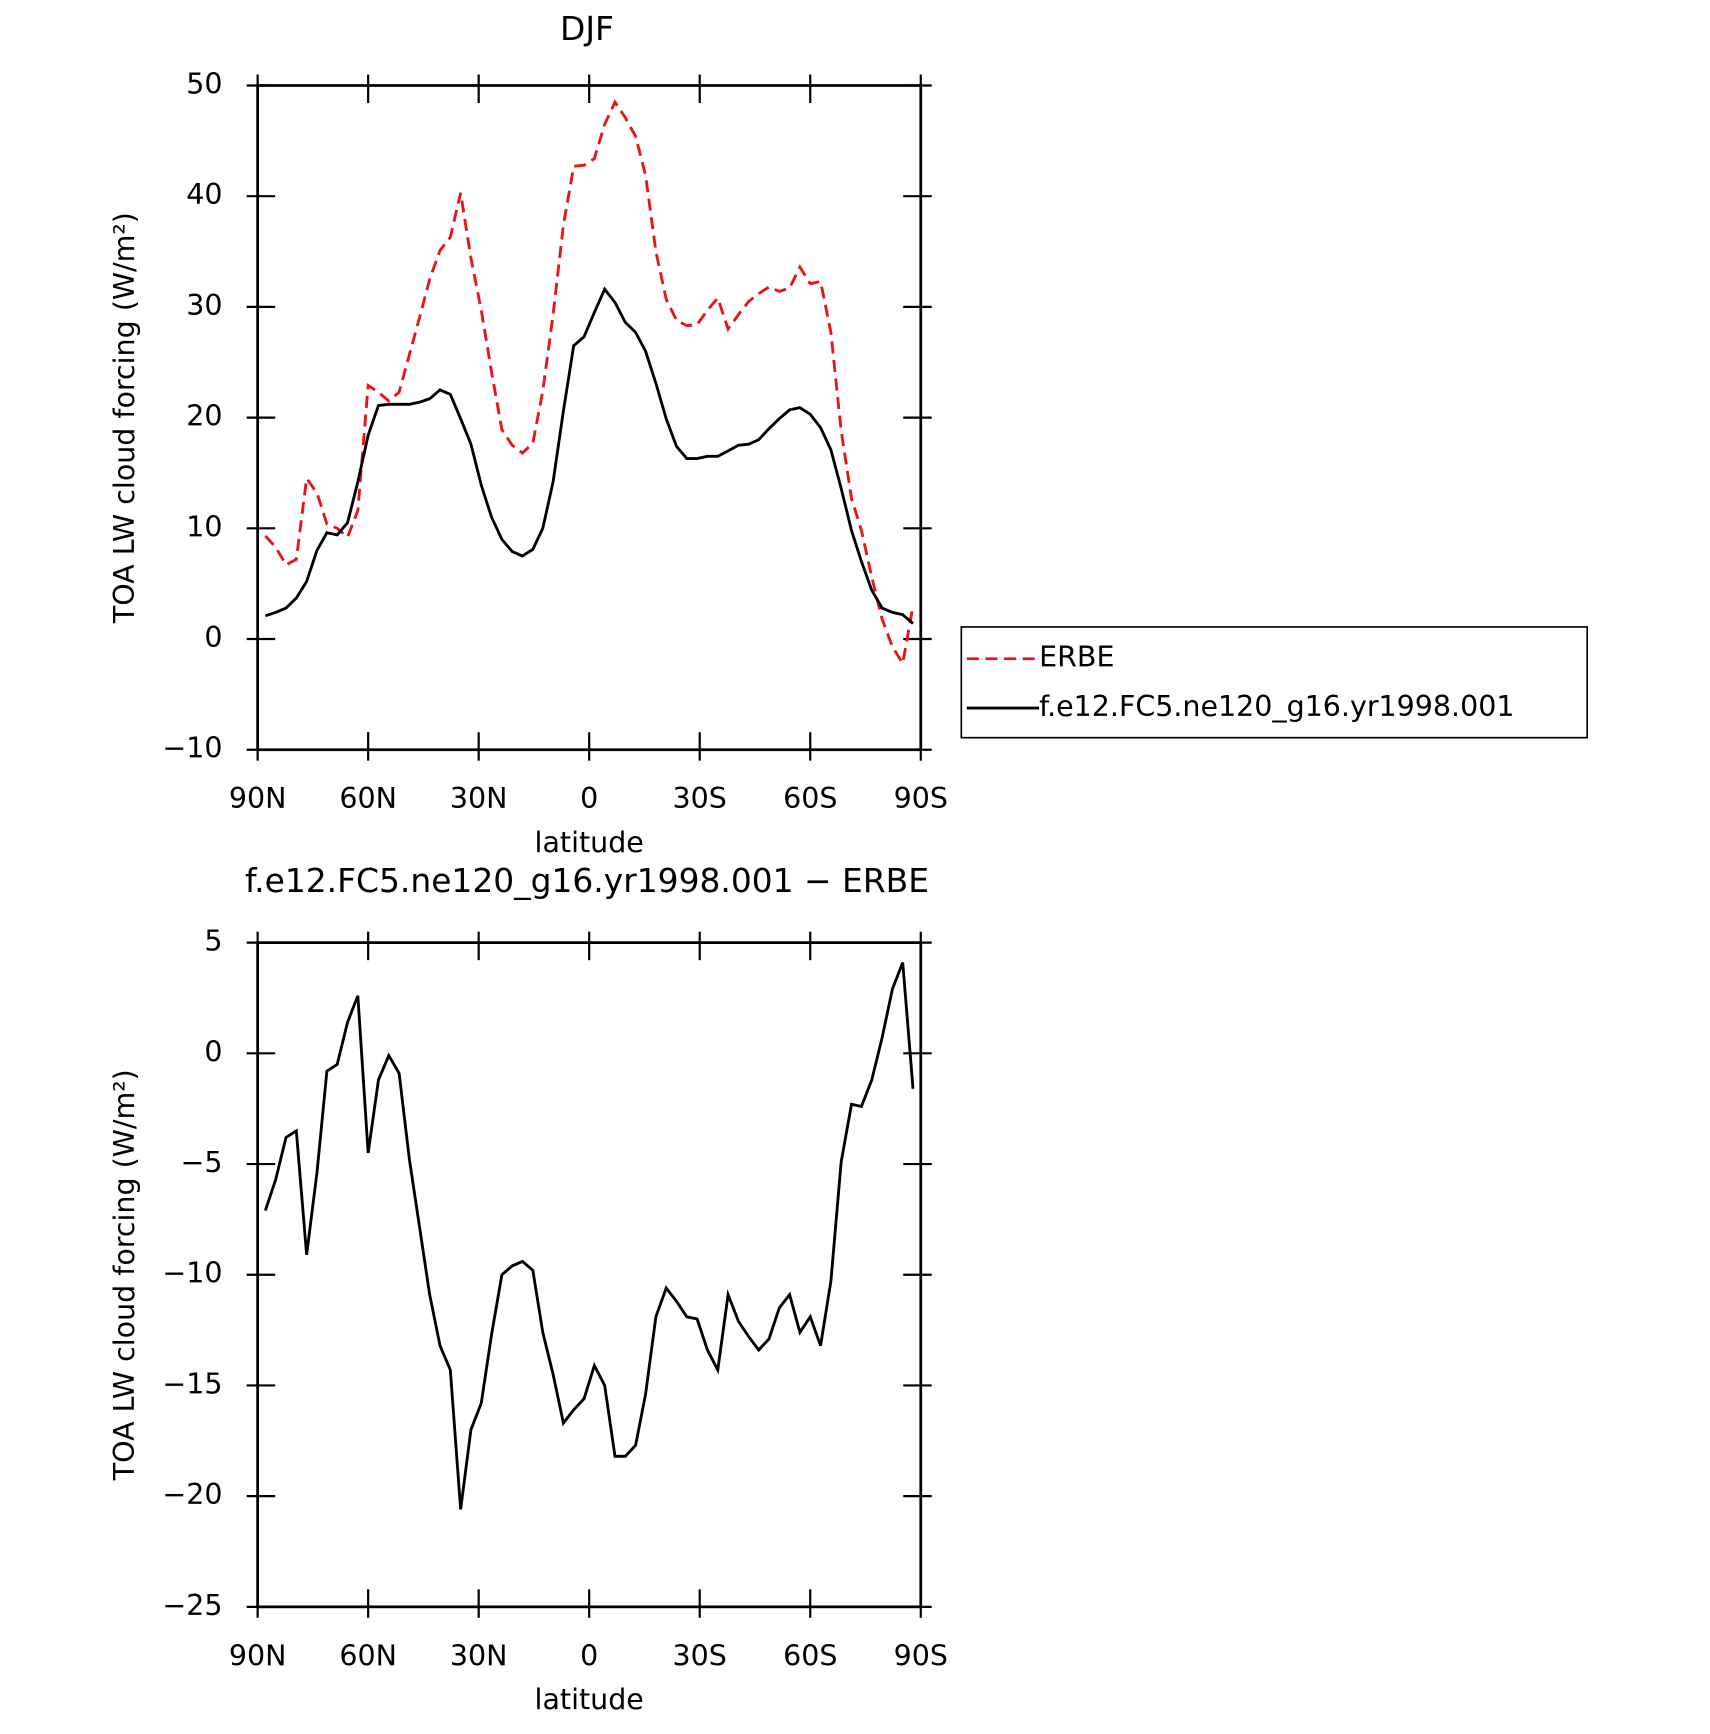  Describe the element at coordinates (192, 1605) in the screenshot. I see `y-tick-label: −25` at that location.